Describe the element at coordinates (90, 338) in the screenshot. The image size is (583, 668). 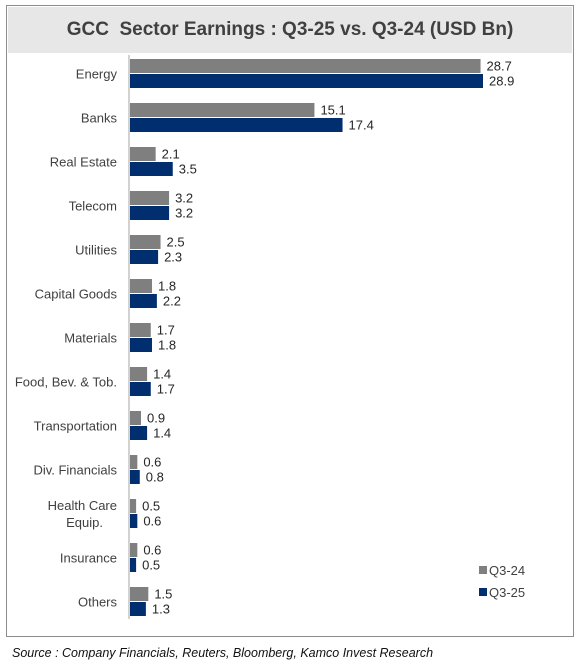
I see `category-label: Materials` at that location.